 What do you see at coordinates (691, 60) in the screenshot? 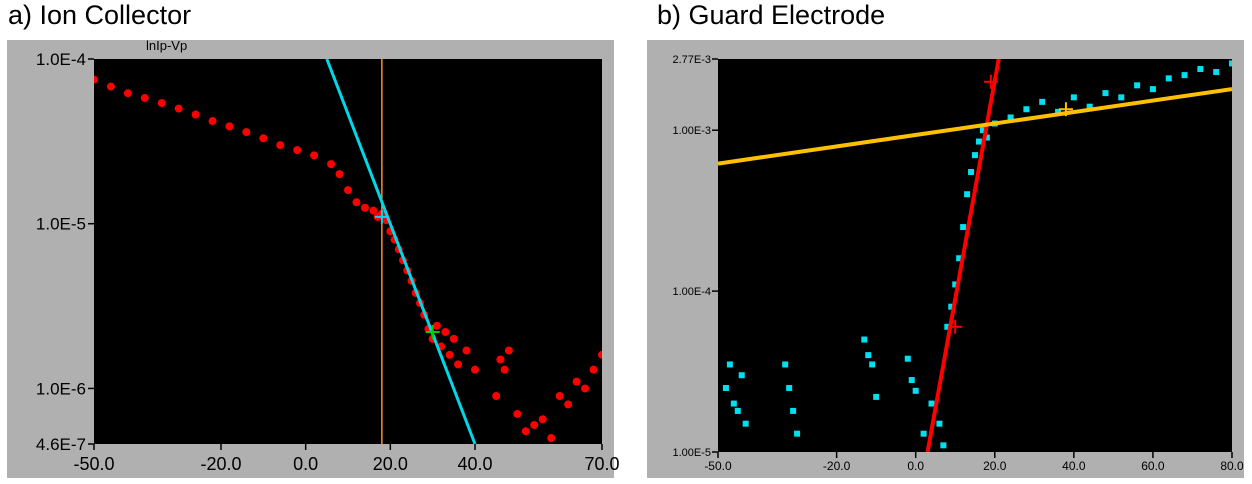
I see `y-tick-label: 2.77E-3` at bounding box center [691, 60].